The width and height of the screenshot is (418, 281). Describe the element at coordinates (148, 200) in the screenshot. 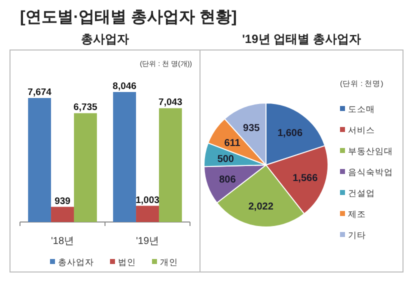

I see `data-label: 1,003` at that location.